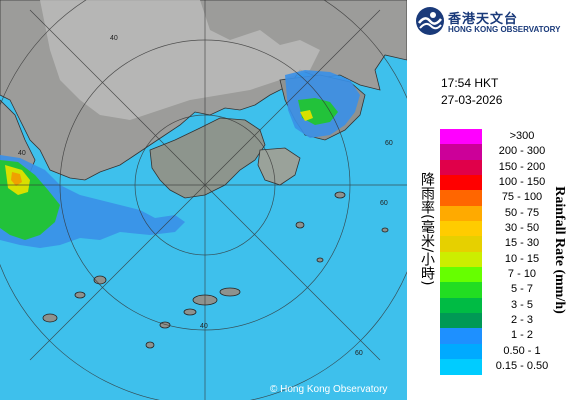 The height and width of the screenshot is (400, 577). I want to click on observation-time: 17:54 HKT, so click(470, 83).